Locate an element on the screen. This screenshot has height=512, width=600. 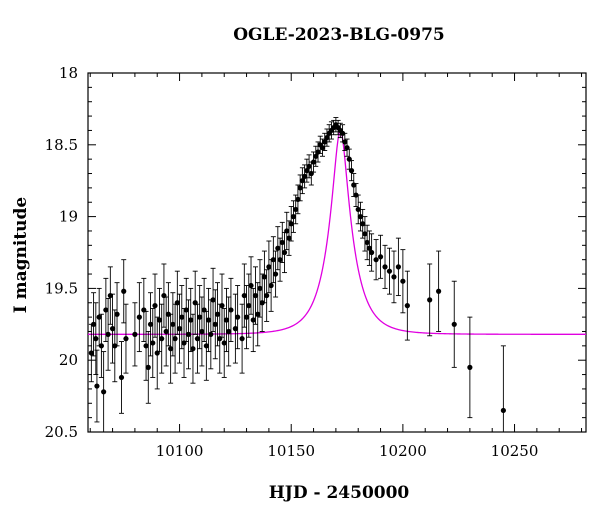
x-tick-label: 10100 is located at coordinates (180, 451).